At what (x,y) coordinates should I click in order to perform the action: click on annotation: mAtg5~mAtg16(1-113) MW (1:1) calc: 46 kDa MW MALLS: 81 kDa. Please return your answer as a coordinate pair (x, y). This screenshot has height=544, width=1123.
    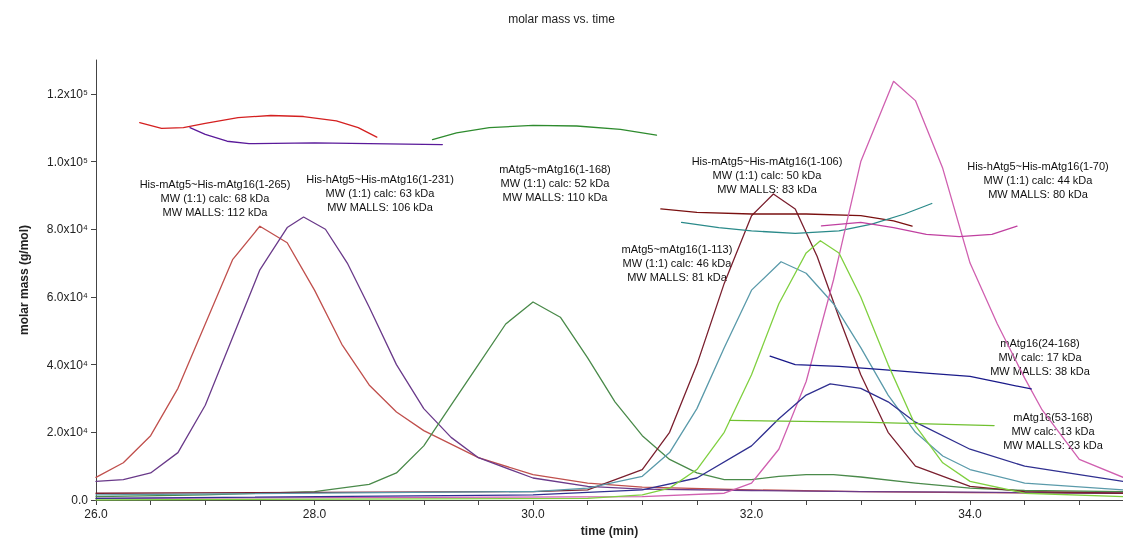
    Looking at the image, I should click on (677, 263).